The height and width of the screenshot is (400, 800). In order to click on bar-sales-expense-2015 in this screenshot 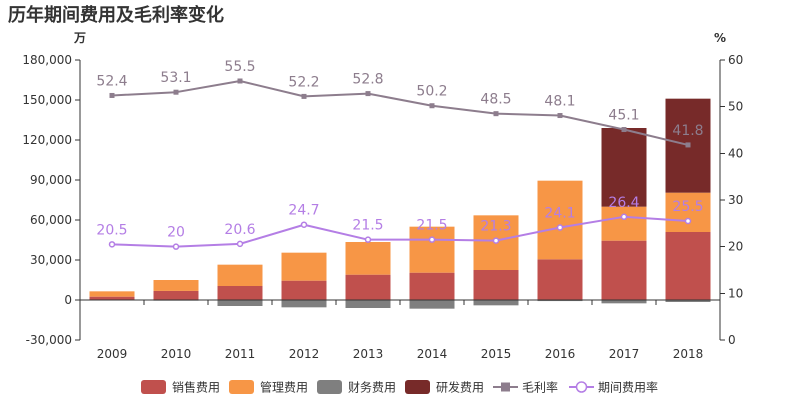, I will do `click(496, 285)`.